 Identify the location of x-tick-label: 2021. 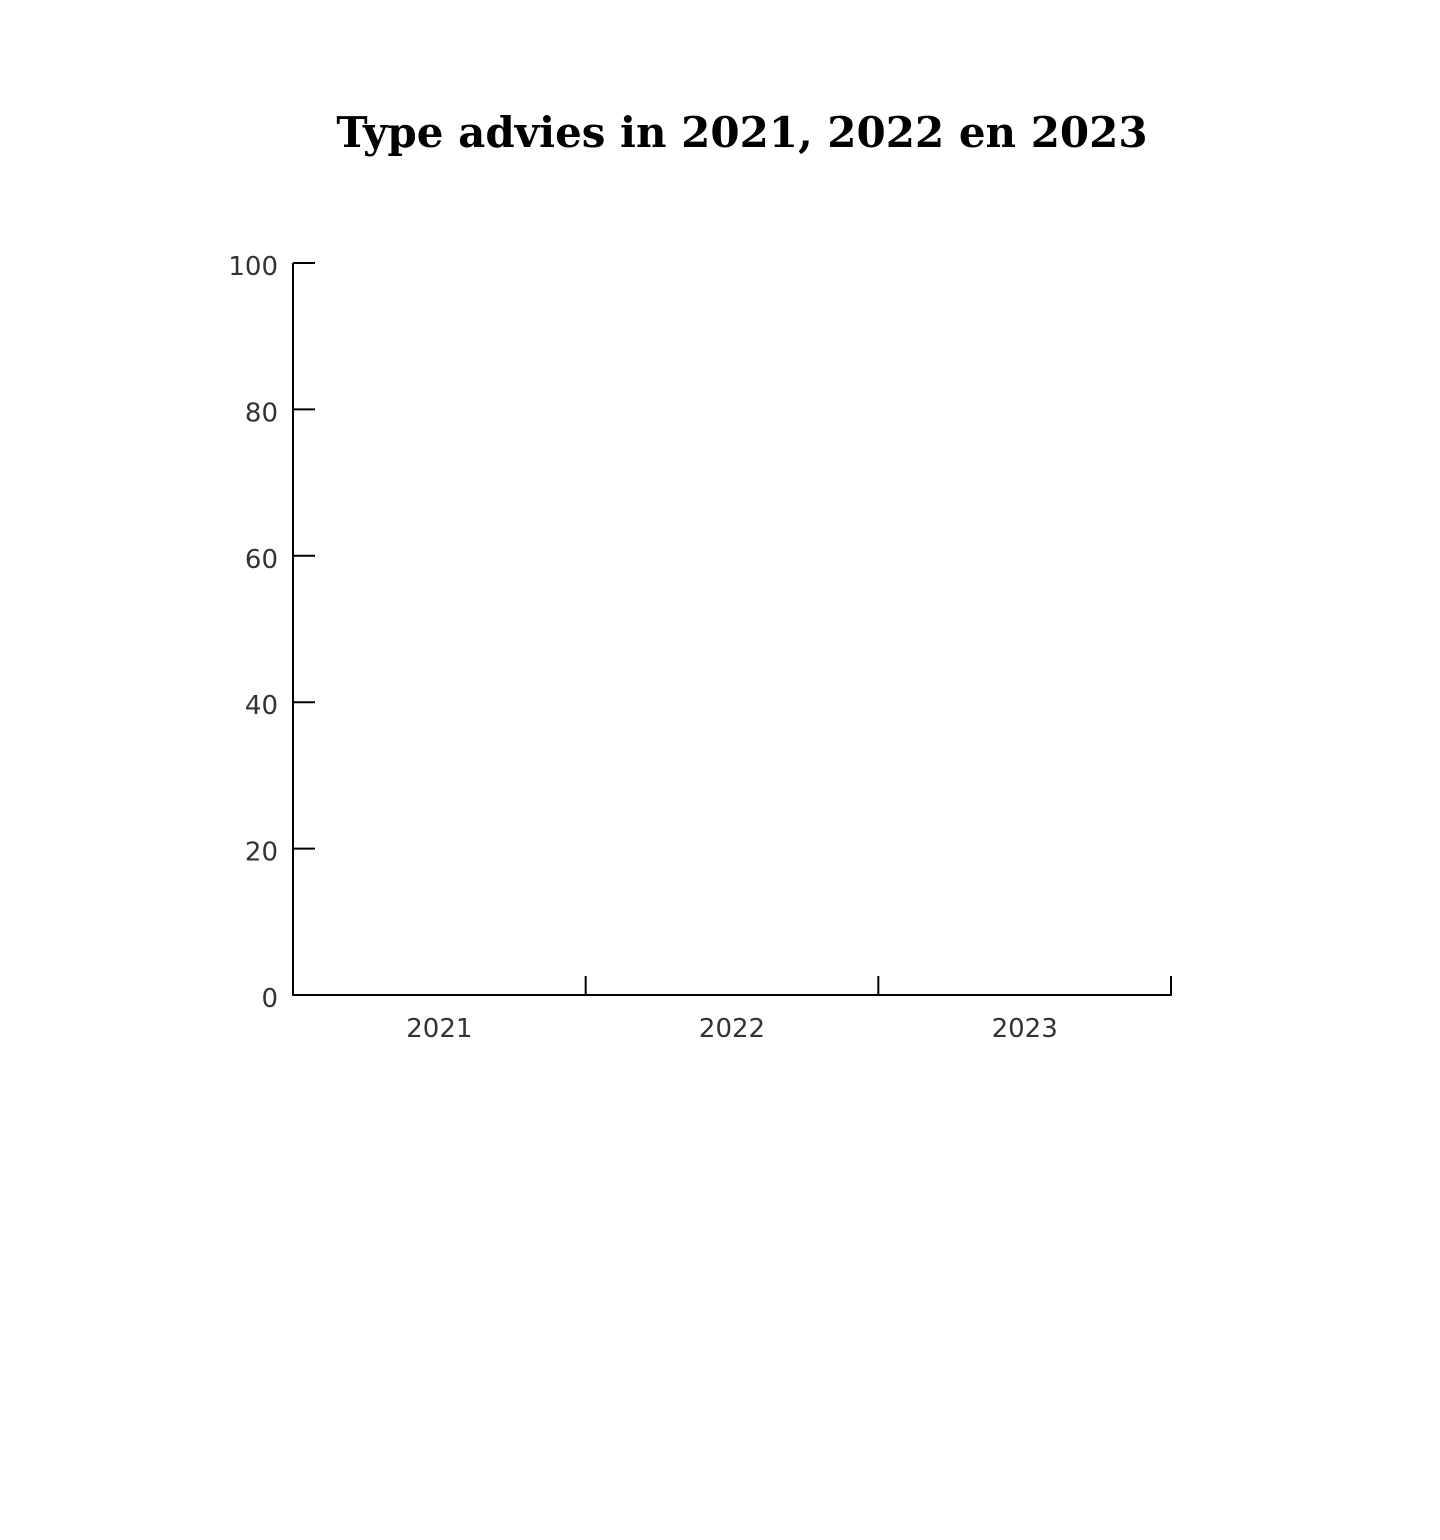
(439, 1029).